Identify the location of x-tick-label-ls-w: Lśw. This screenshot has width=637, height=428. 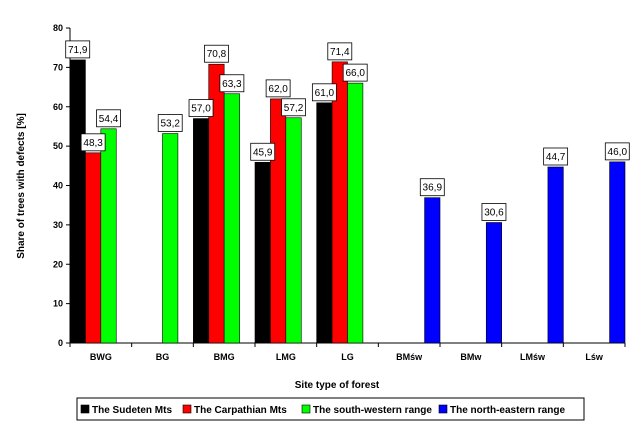
(594, 357).